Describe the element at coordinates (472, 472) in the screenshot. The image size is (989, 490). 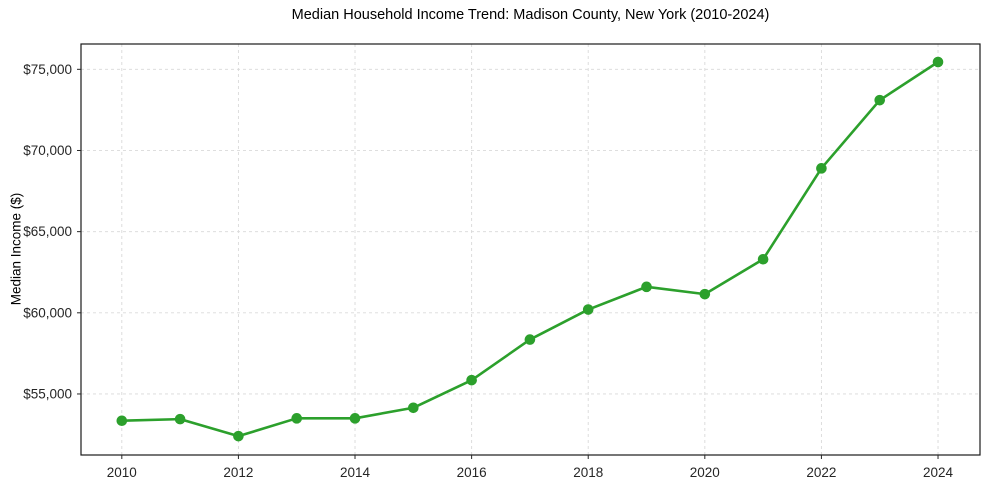
I see `x-tick-label: 2016` at that location.